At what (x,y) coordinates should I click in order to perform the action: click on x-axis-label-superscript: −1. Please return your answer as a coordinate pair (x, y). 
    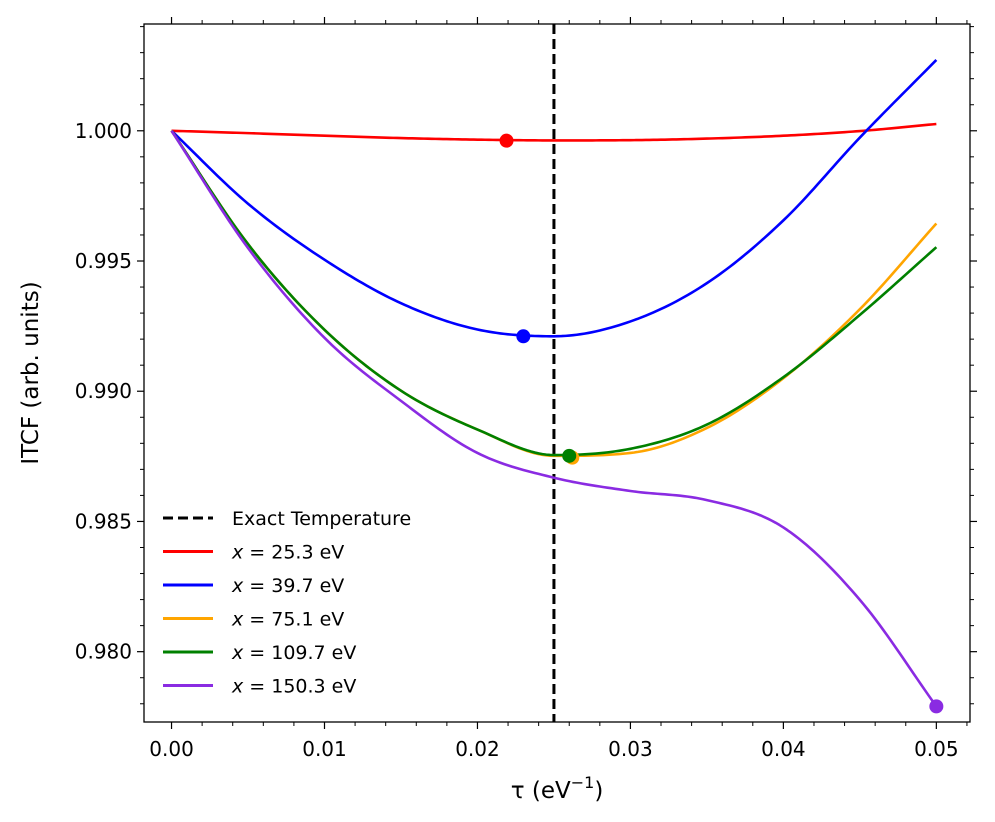
    Looking at the image, I should click on (583, 782).